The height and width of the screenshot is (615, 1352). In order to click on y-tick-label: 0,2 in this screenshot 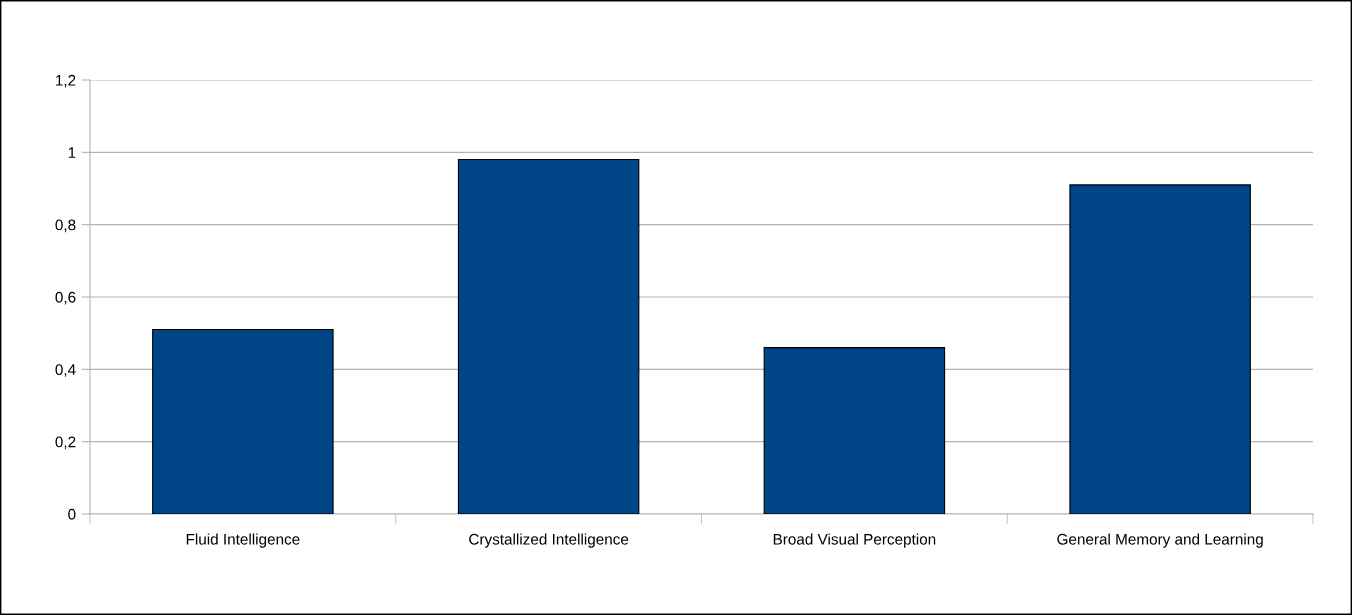, I will do `click(65, 443)`.